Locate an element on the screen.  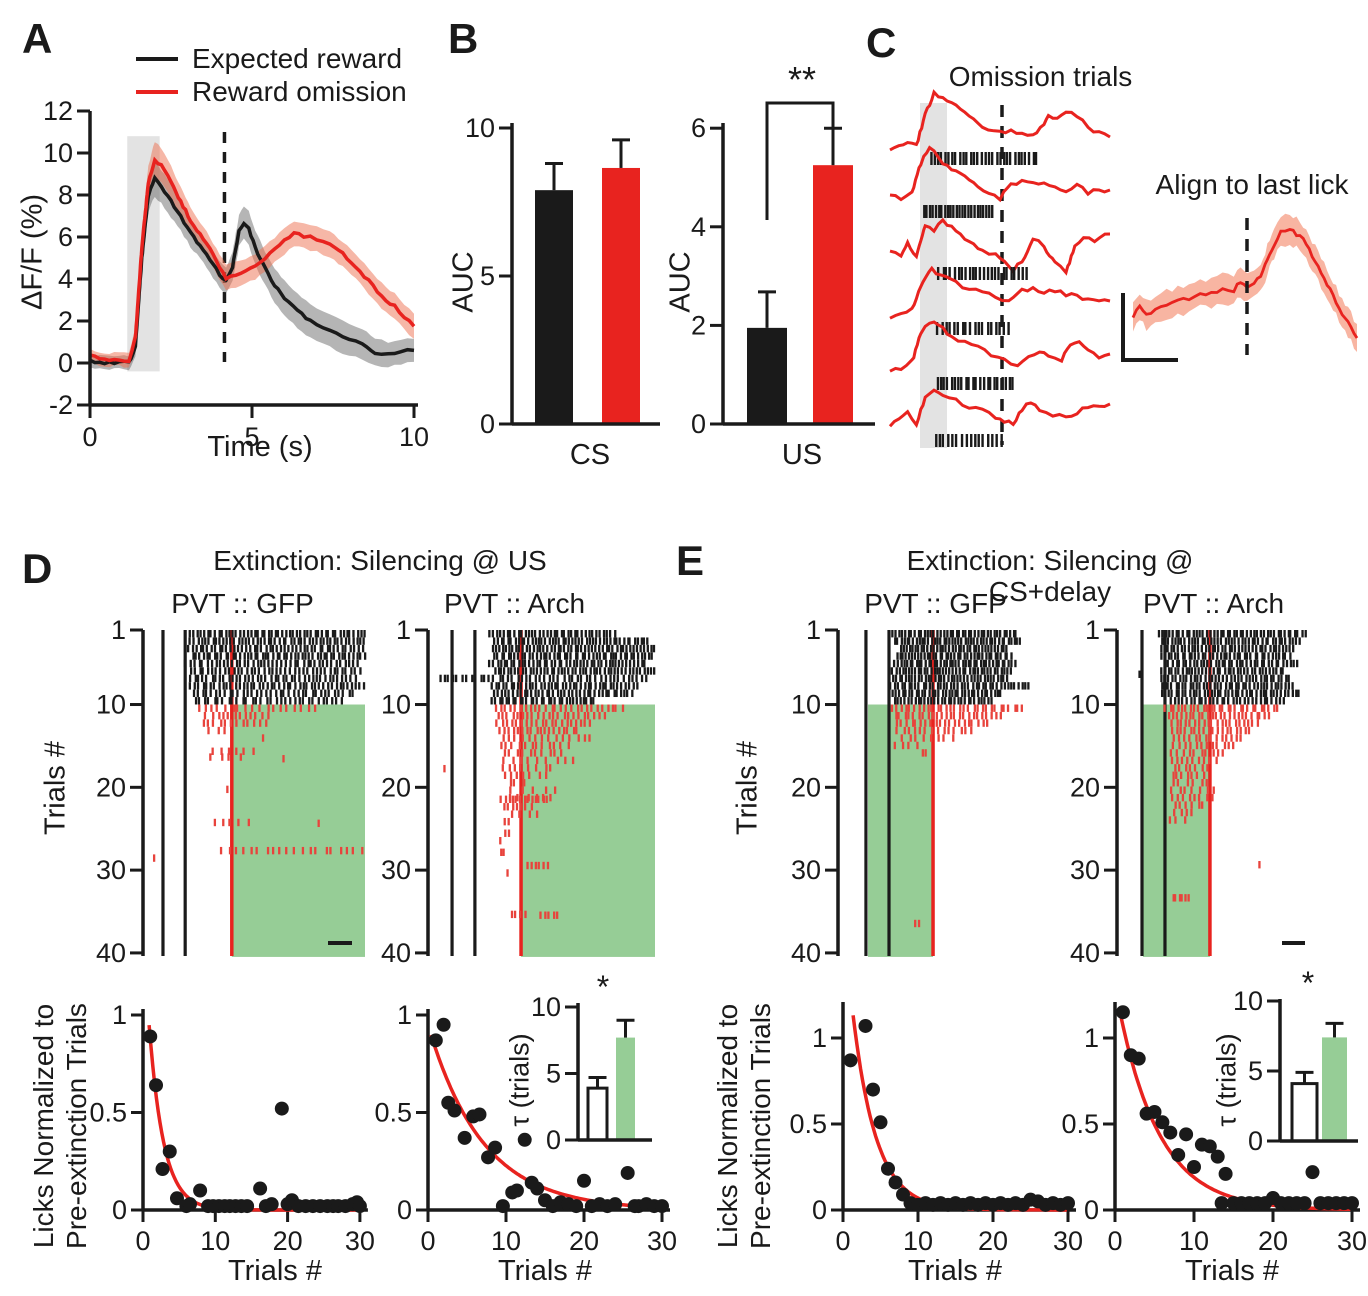
tick-label: 30 is located at coordinates (360, 1241).